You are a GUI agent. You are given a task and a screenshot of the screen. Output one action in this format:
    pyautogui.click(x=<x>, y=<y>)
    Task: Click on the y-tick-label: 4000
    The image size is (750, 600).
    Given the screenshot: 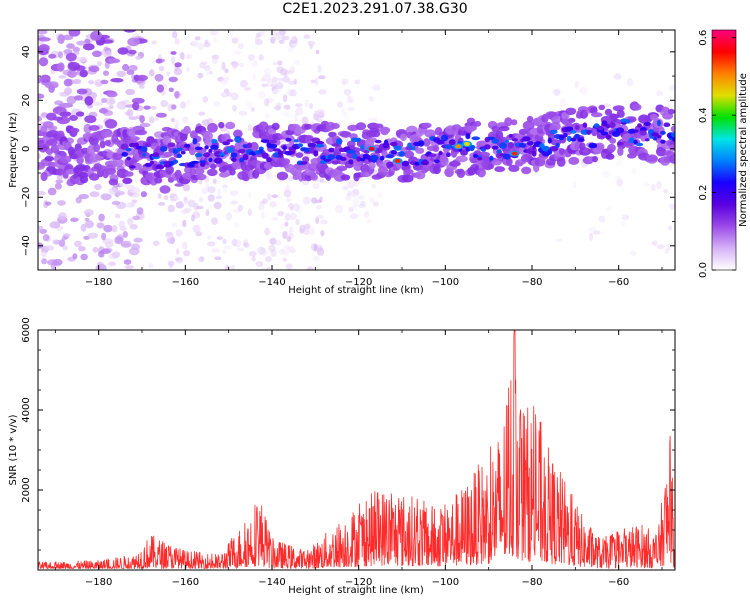 What is the action you would take?
    pyautogui.click(x=26, y=409)
    